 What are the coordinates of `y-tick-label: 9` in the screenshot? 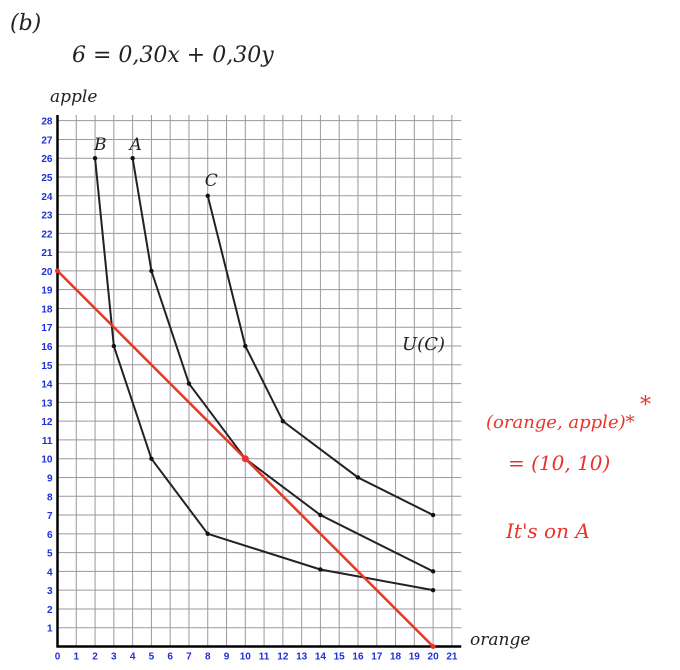 It's located at (50, 478).